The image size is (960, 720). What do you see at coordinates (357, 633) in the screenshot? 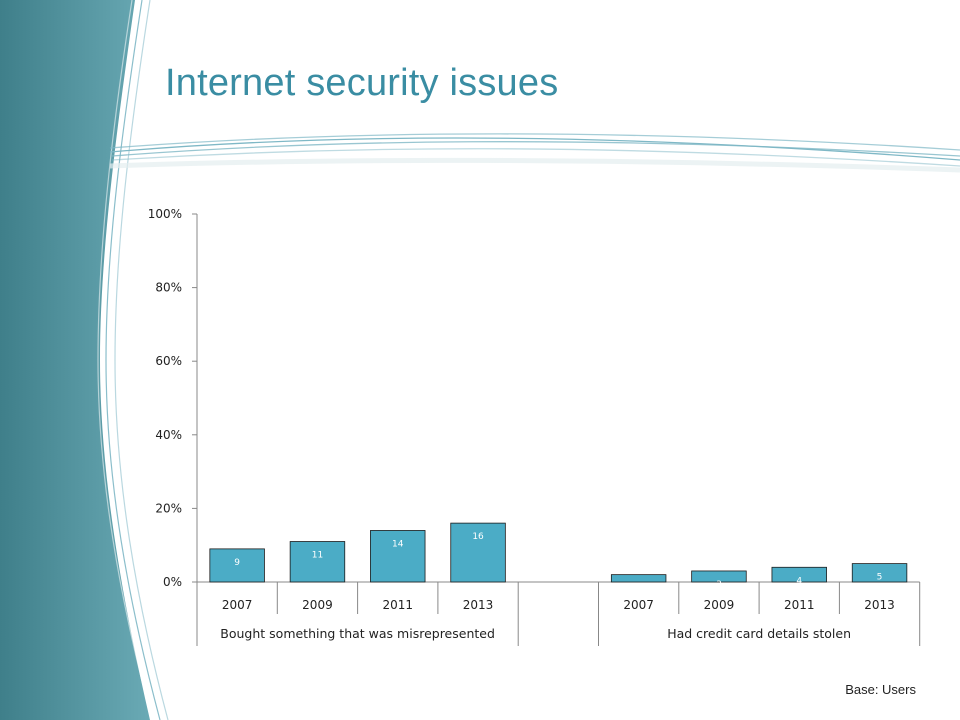
I see `group-label: Bought something that was misrepresented` at bounding box center [357, 633].